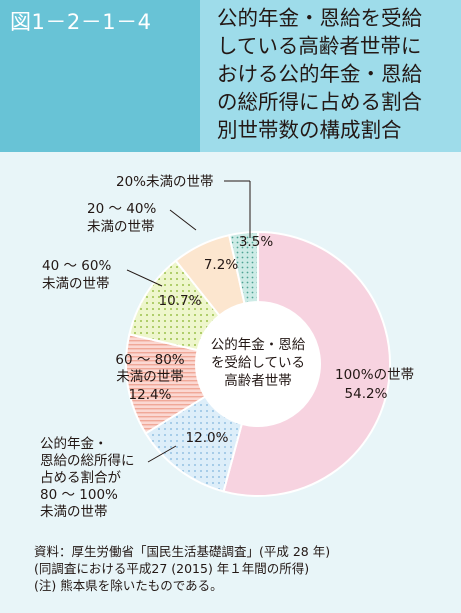  Describe the element at coordinates (182, 551) in the screenshot. I see `source-note: 資料：厚生労働省「国民生活基礎調査」(平成 28 年)` at that location.